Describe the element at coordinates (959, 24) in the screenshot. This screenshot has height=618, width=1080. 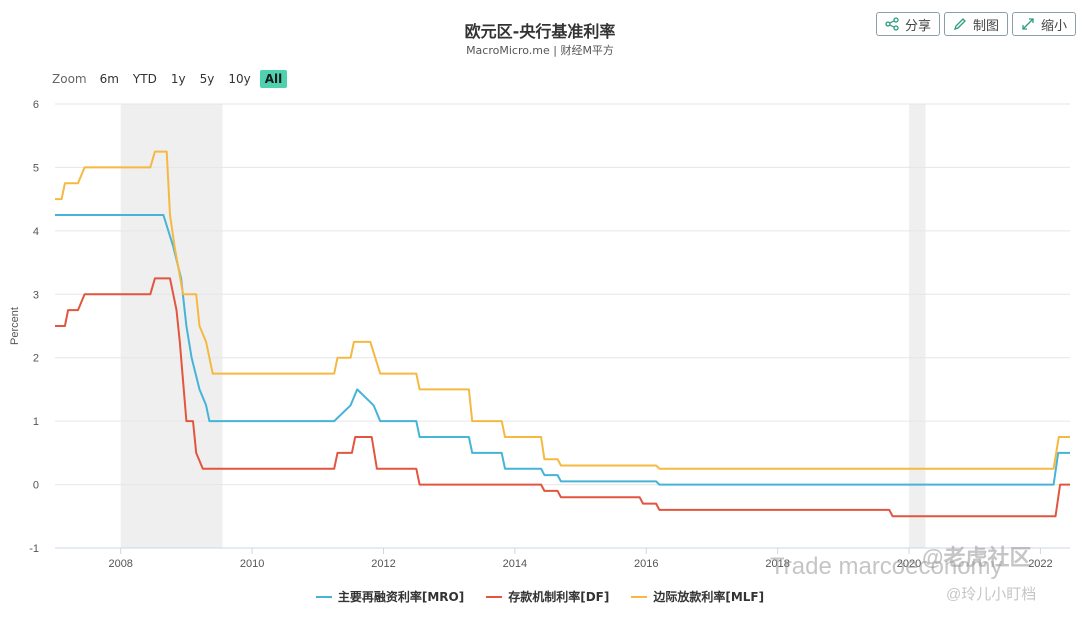
I see `pencil-icon` at that location.